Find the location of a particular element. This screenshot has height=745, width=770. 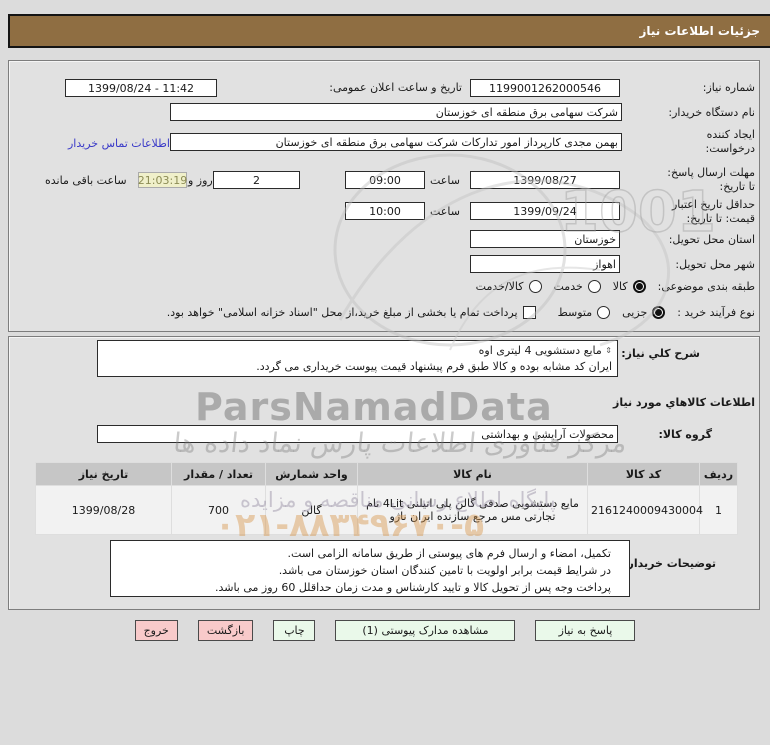

view-attached-docs-button: مشاهده مدارک پیوستی (1) is located at coordinates (425, 630).